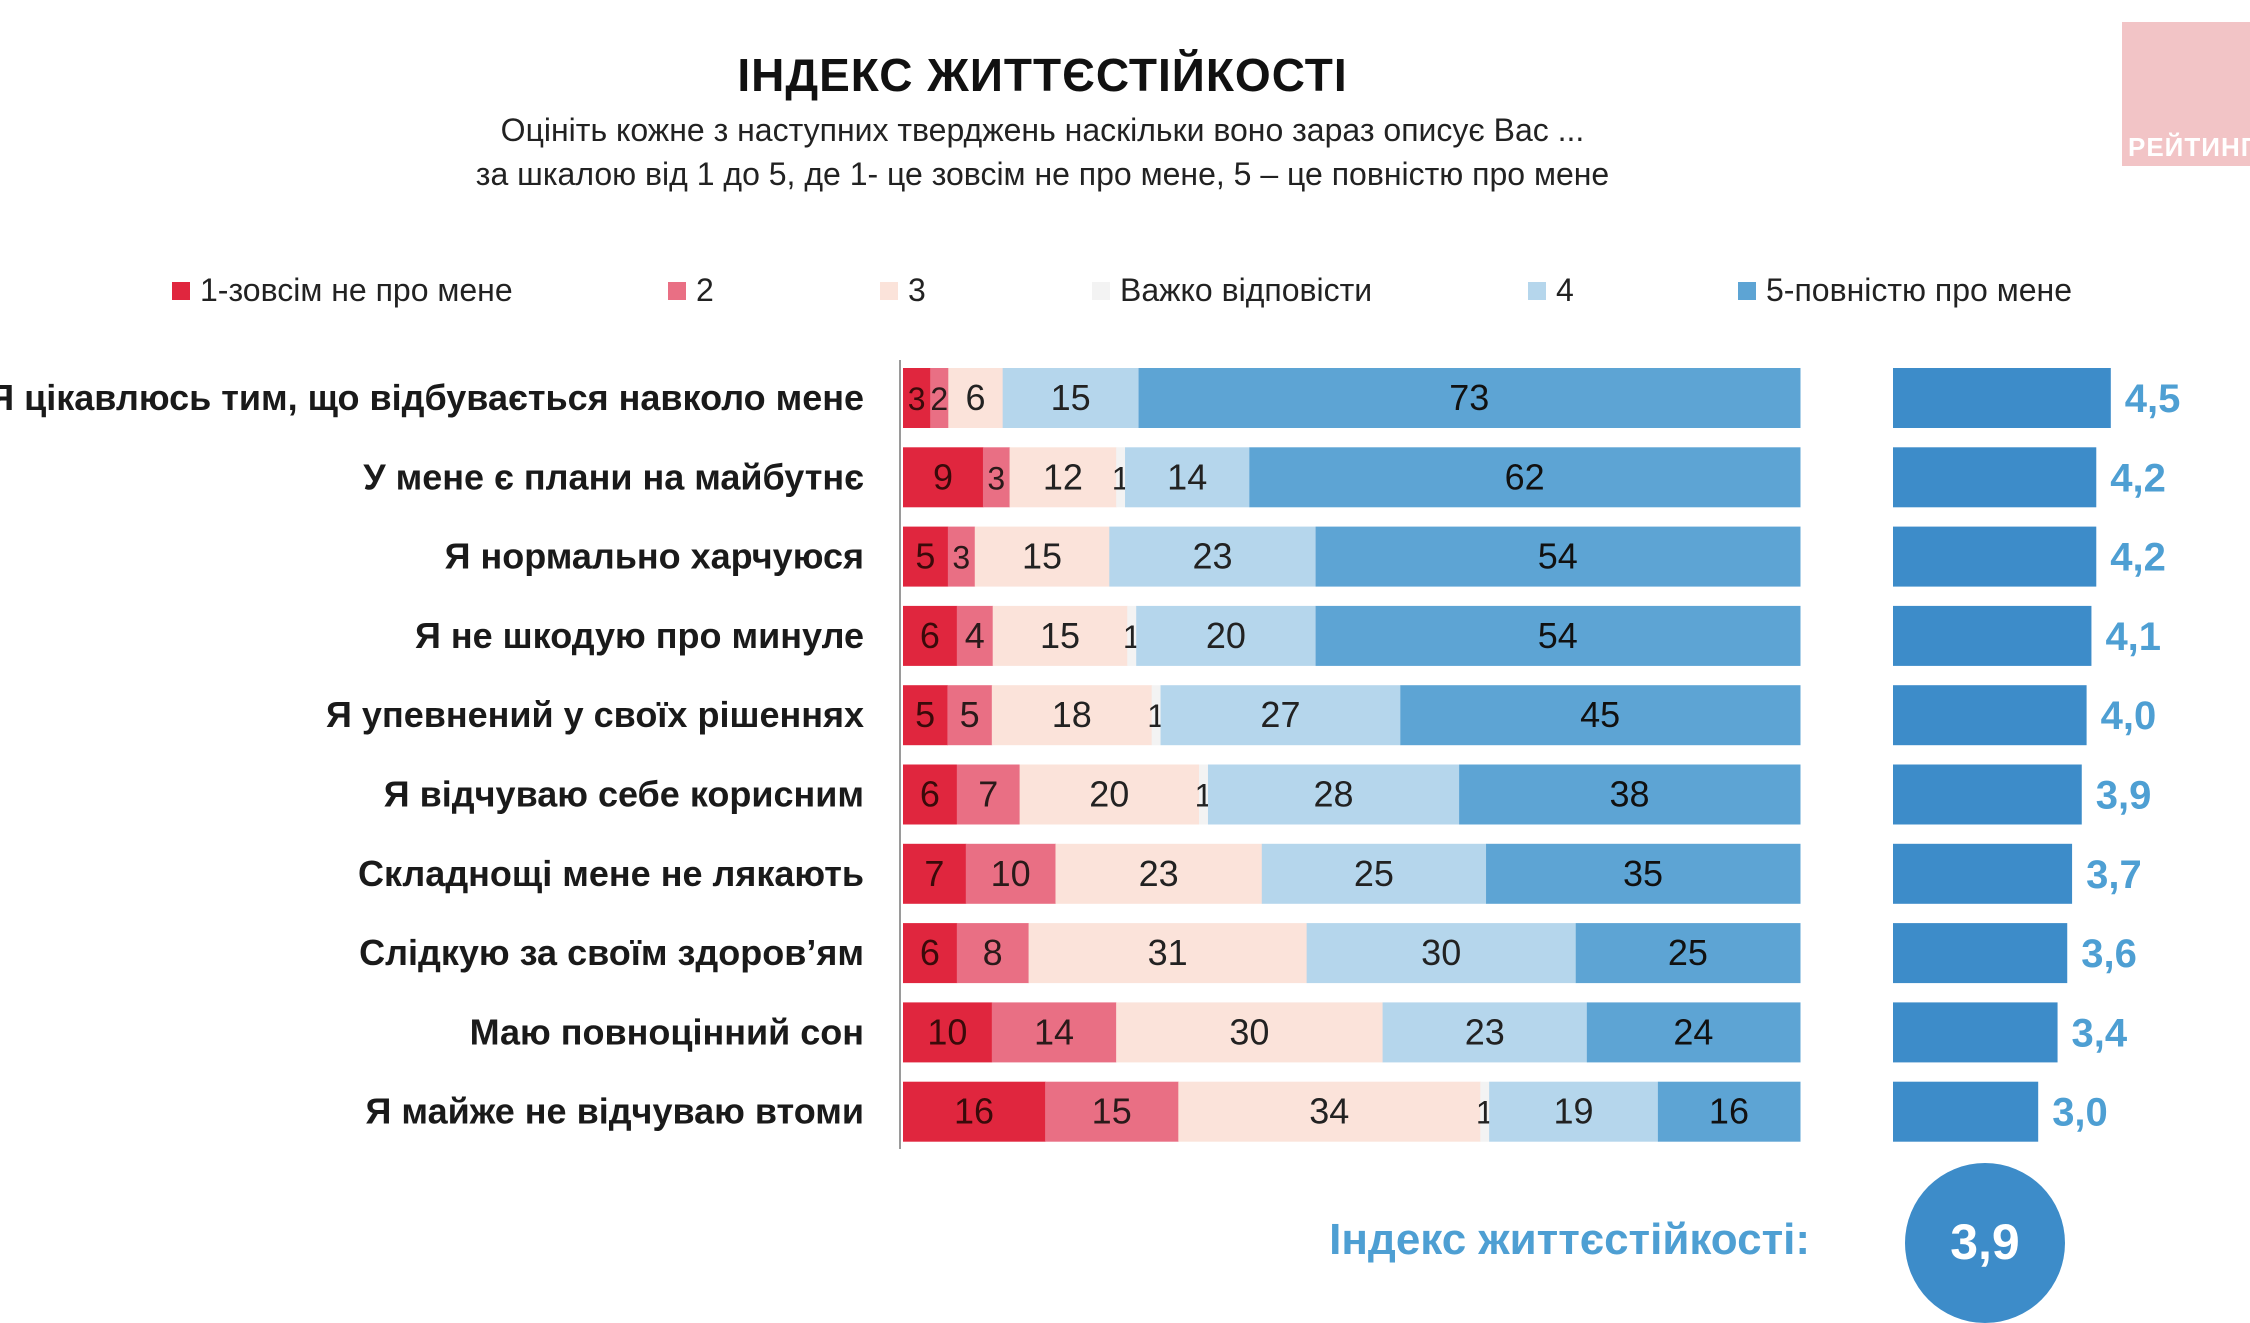  I want to click on bar-data-label: 7, so click(934, 873).